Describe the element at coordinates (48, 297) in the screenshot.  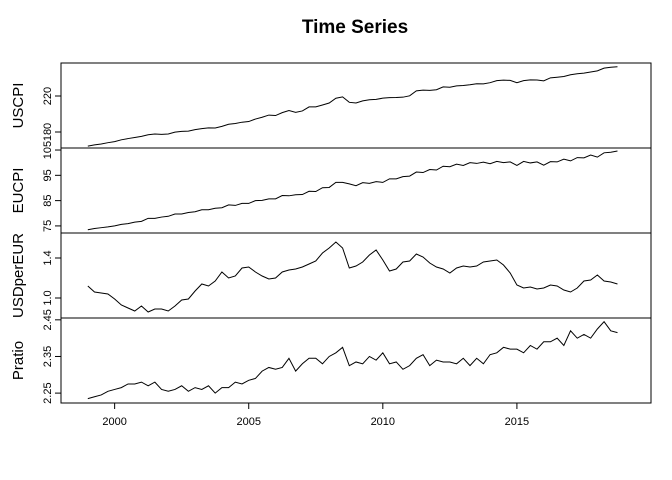
I see `y-tick-label: 1.0` at that location.